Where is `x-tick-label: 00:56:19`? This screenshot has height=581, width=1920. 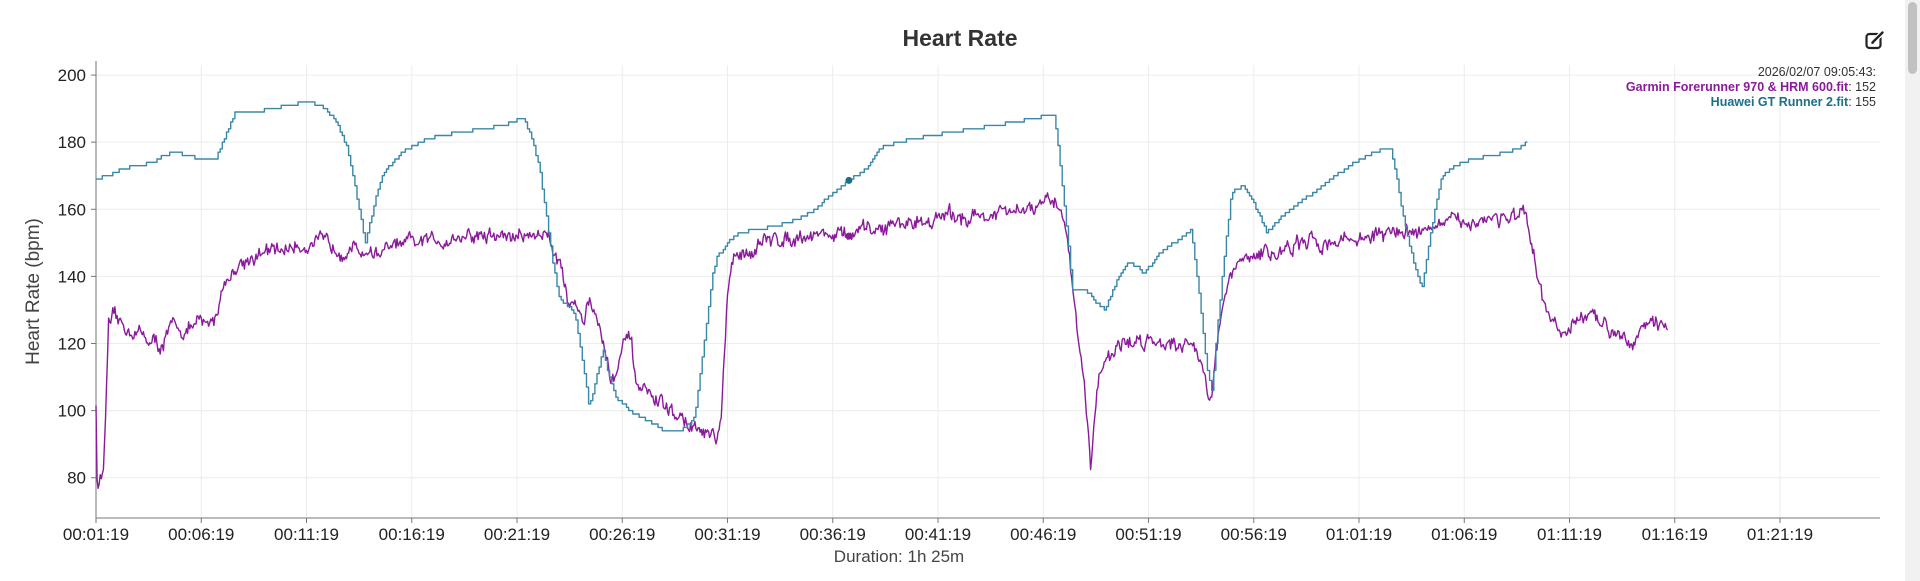
x-tick-label: 00:56:19 is located at coordinates (1254, 534).